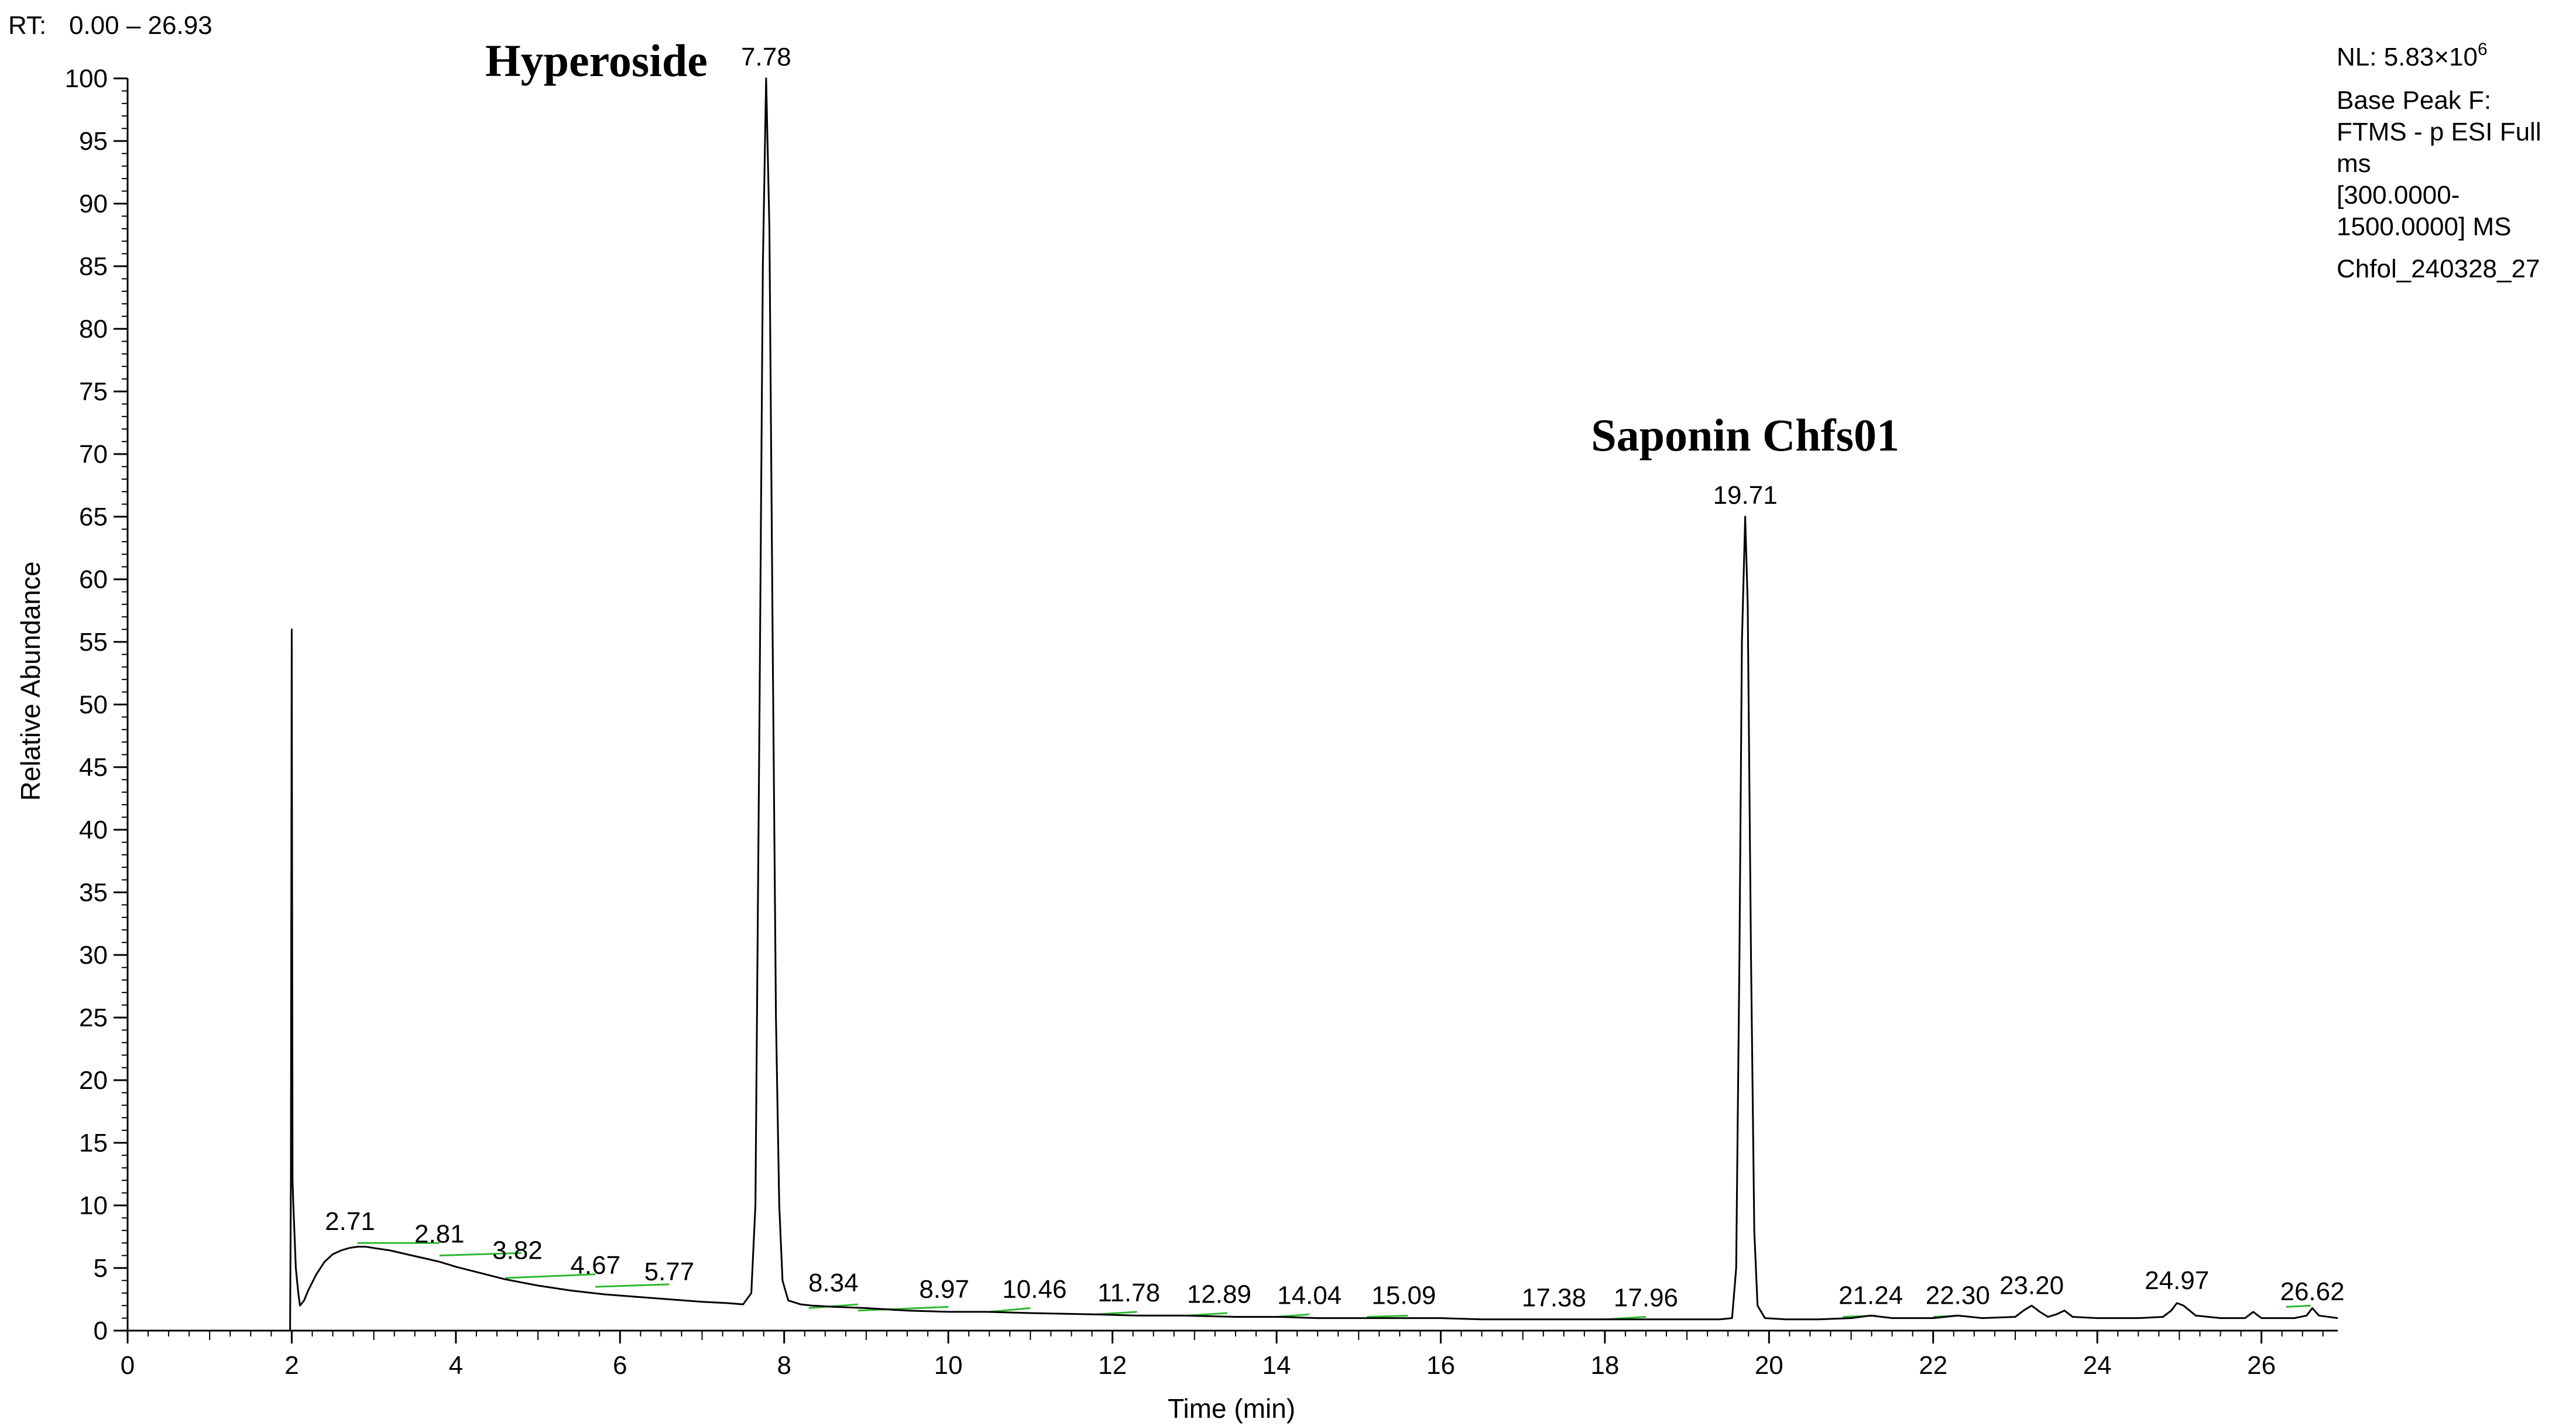 The image size is (2576, 1426). What do you see at coordinates (101, 1331) in the screenshot?
I see `y-tick-label: 0` at bounding box center [101, 1331].